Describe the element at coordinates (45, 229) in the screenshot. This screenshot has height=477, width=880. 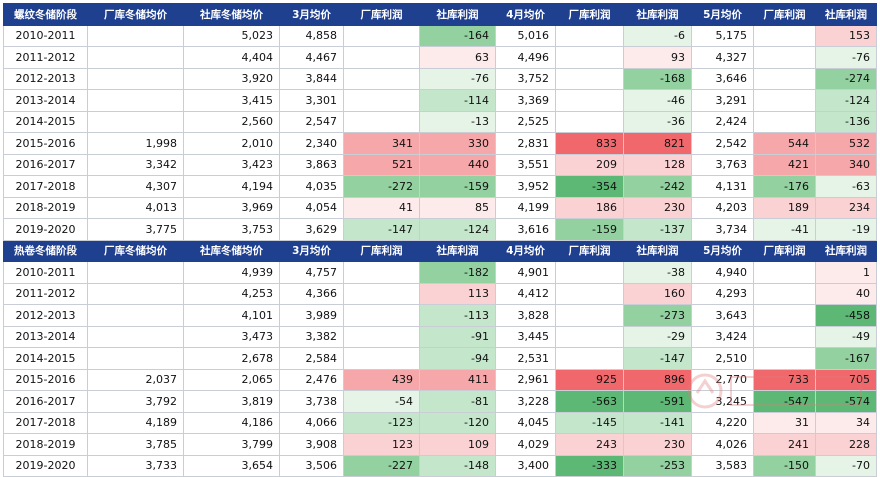
I see `period-cell: 2019-2020` at that location.